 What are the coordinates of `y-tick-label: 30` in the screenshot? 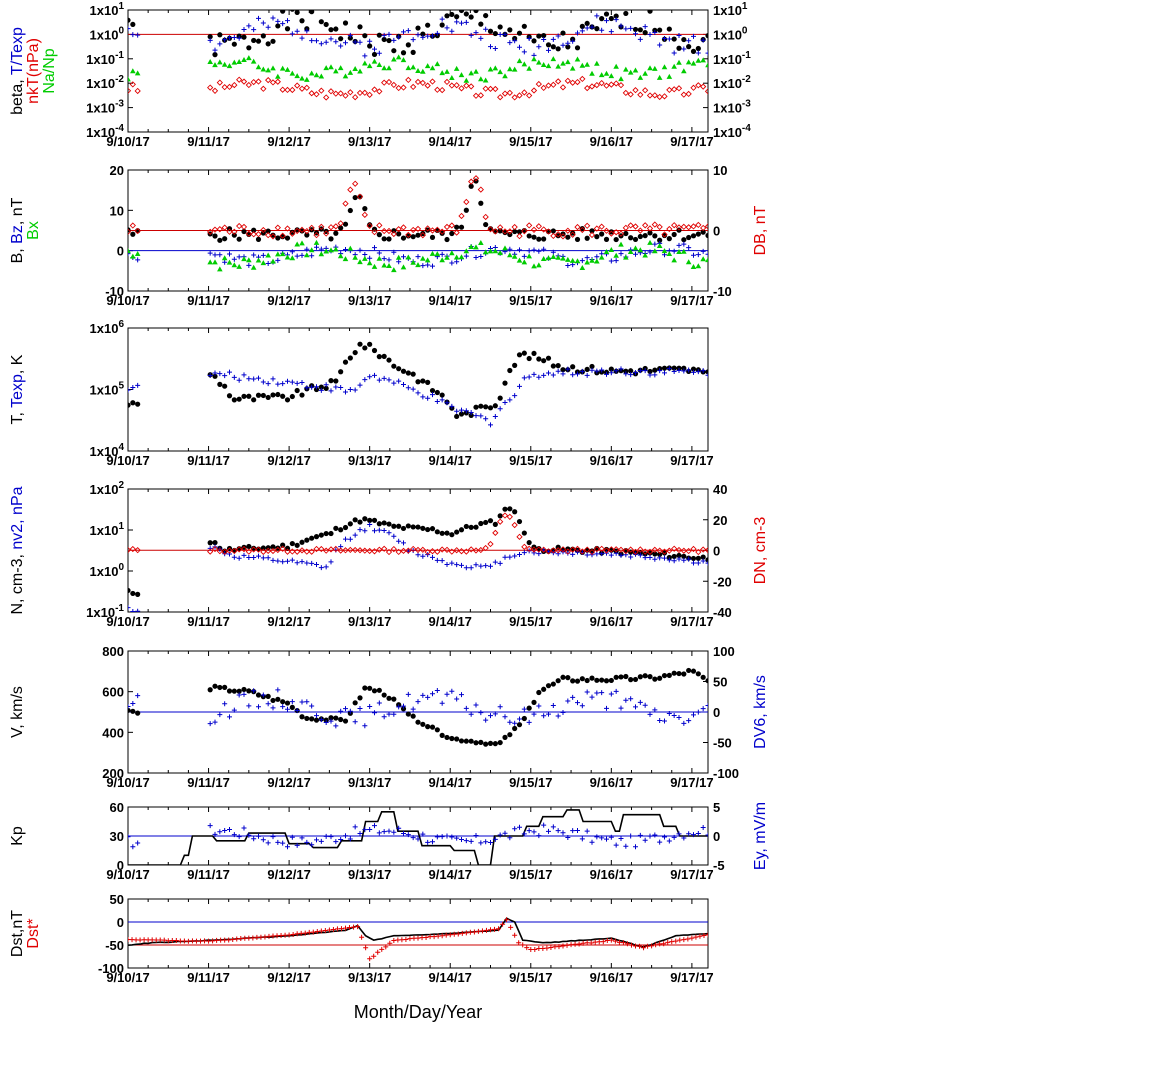 It's located at (117, 836).